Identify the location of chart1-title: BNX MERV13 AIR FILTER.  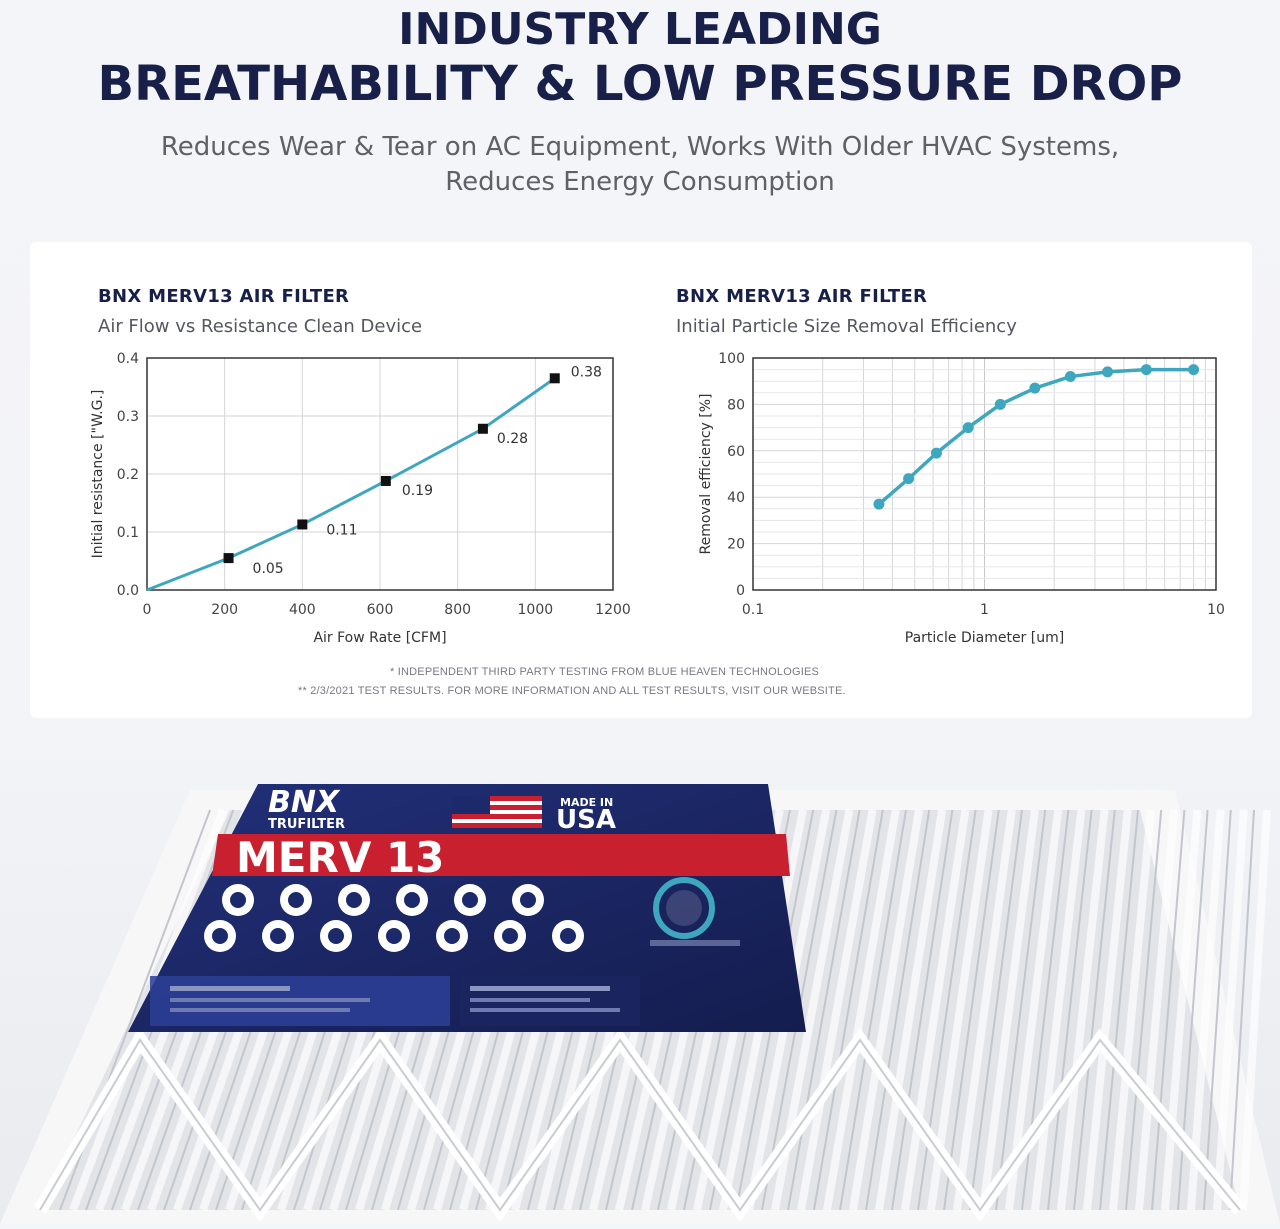
(224, 296).